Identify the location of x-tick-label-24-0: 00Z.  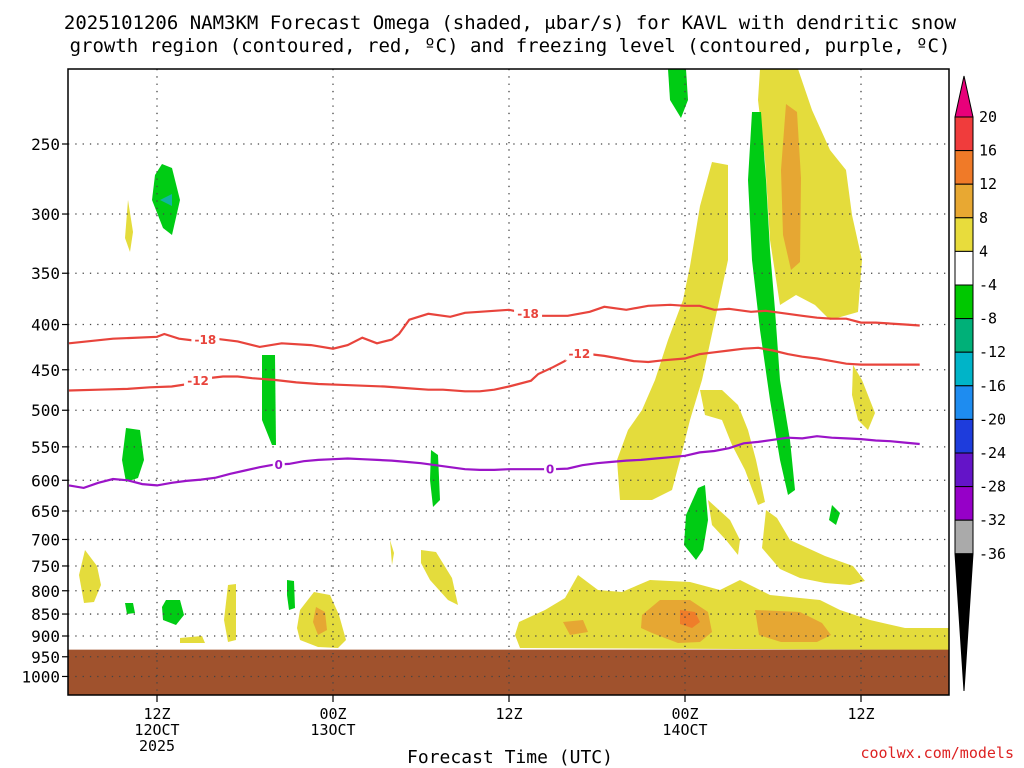
(332, 714).